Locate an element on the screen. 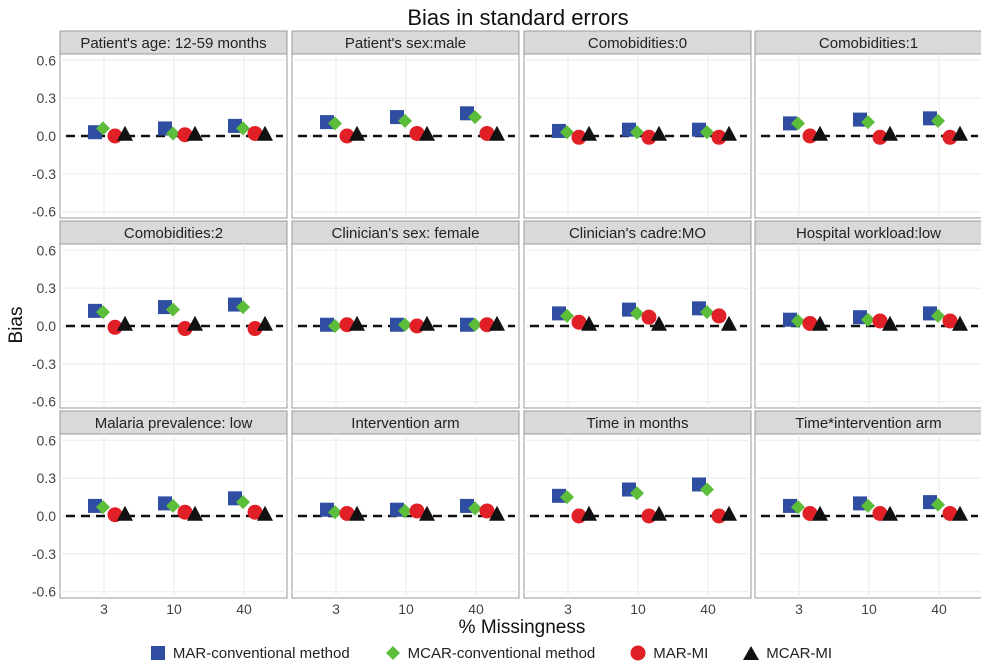  point-mar-conventional is located at coordinates (790, 123).